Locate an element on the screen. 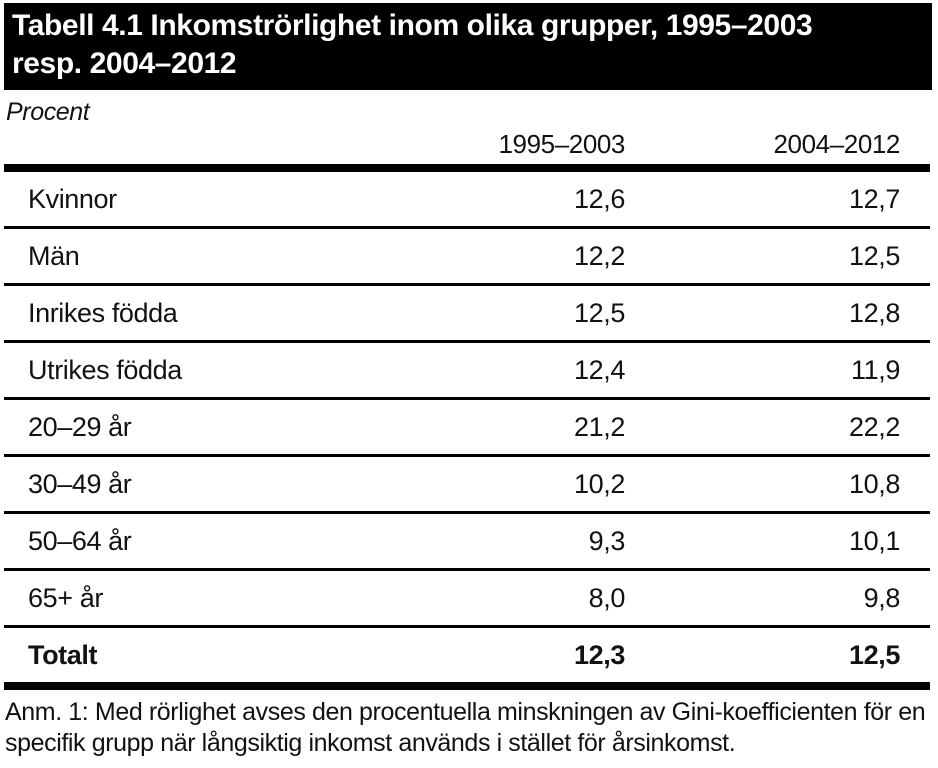 The width and height of the screenshot is (938, 768). table-row-inrikes-fodda: Inrikes födda 12,5 12,8 is located at coordinates (467, 314).